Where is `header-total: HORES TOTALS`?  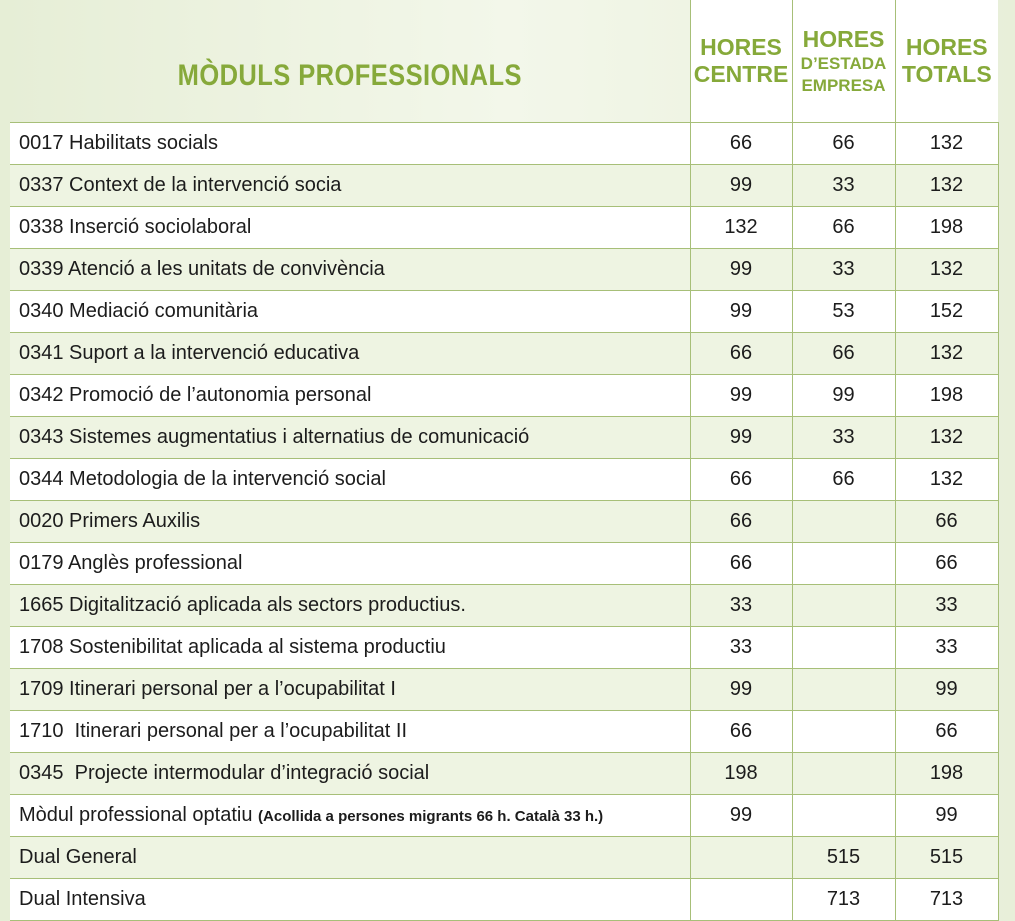
header-total: HORES TOTALS is located at coordinates (946, 61).